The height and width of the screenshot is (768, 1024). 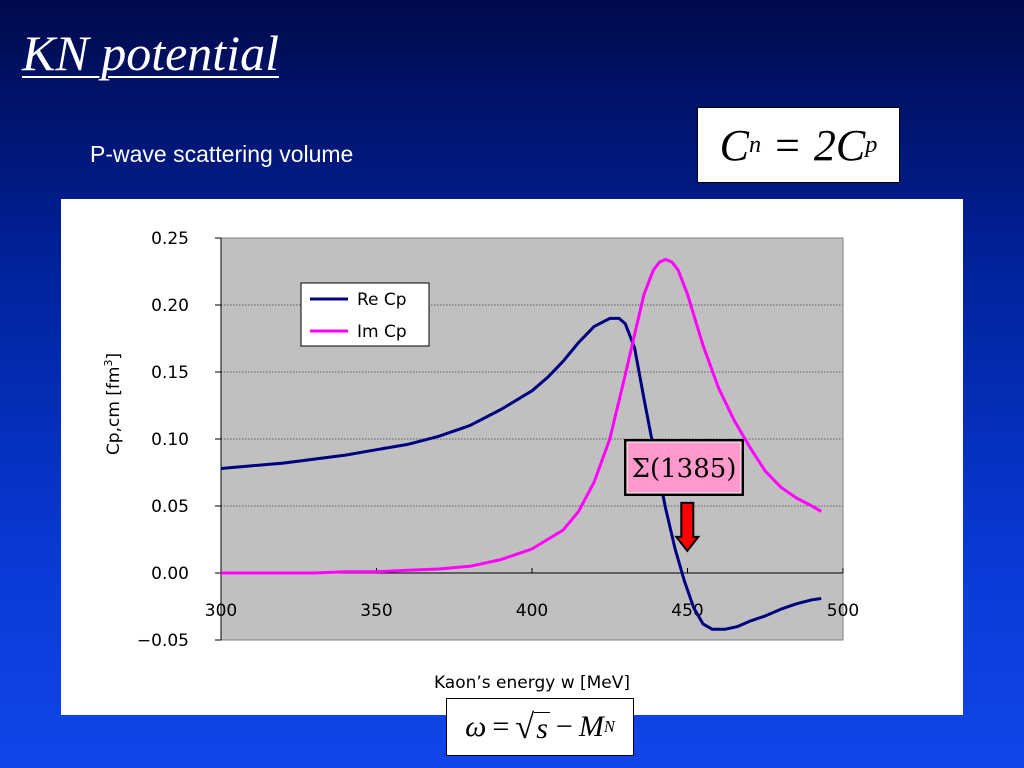 I want to click on cn-lhs-sub: n, so click(x=755, y=144).